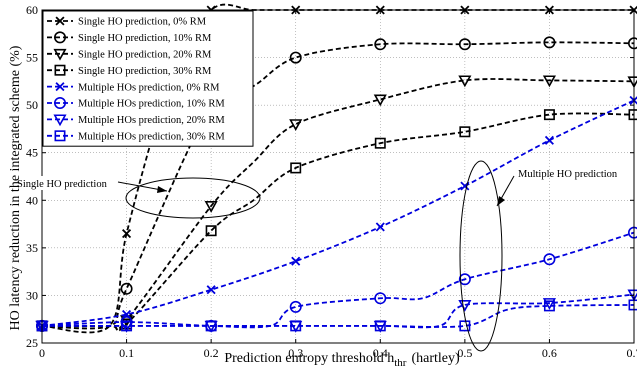 The width and height of the screenshot is (637, 371). I want to click on annotation-single-label-bg, so click(66, 183).